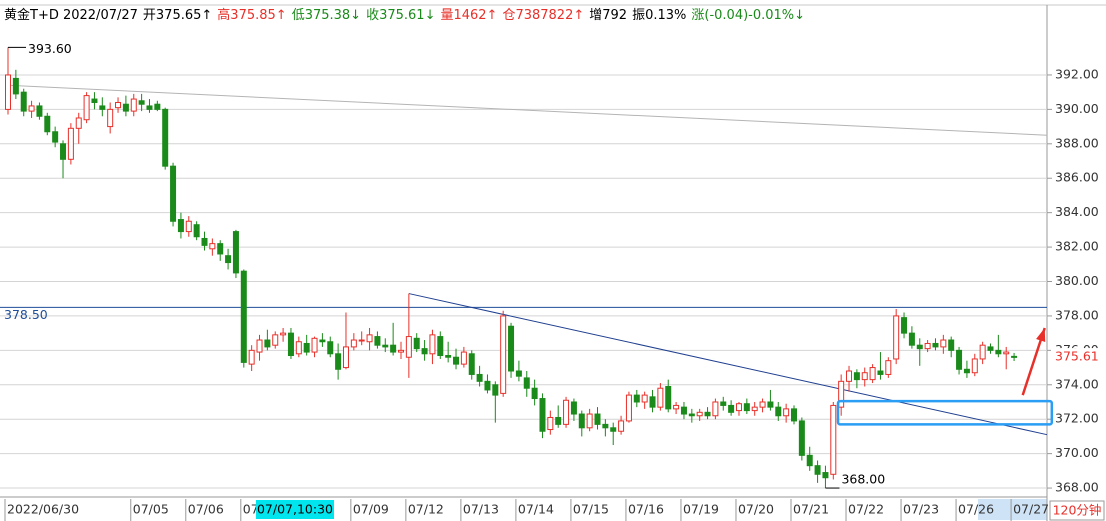 The width and height of the screenshot is (1106, 521). I want to click on y-tick-label: 382.00, so click(1077, 246).